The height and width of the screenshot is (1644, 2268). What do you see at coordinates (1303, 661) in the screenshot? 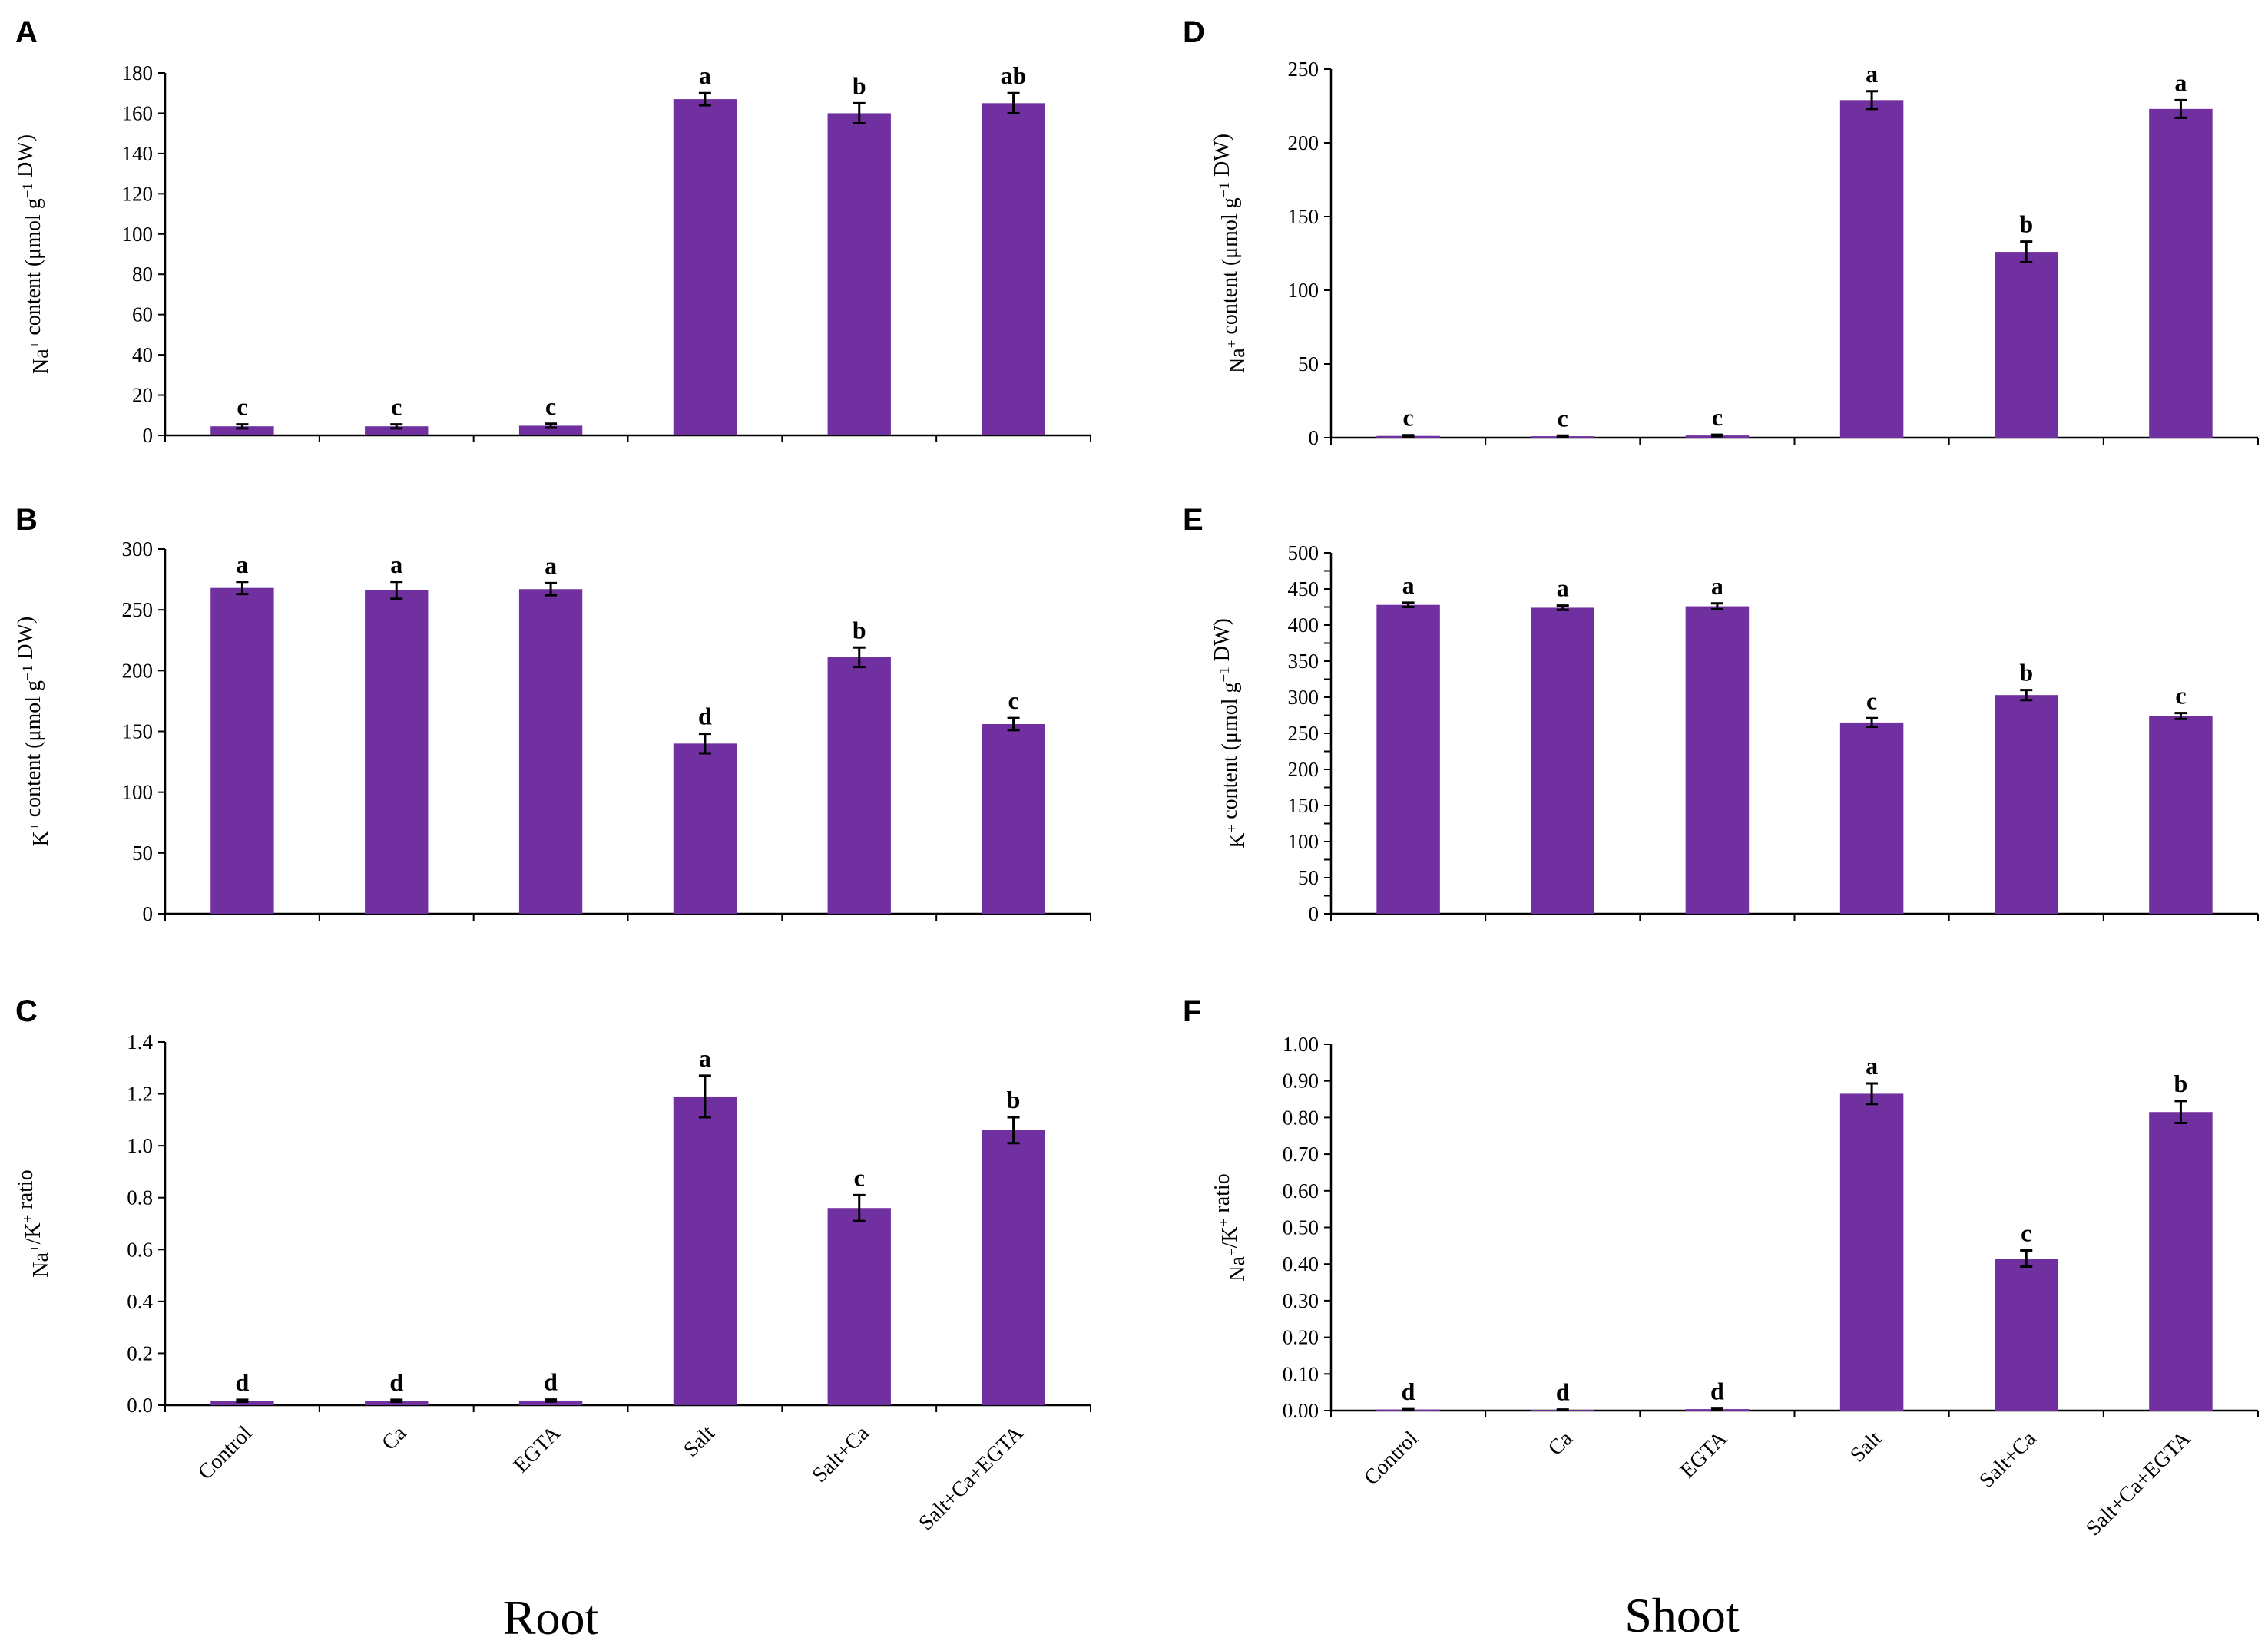
I see `y-tick-label: 350` at bounding box center [1303, 661].